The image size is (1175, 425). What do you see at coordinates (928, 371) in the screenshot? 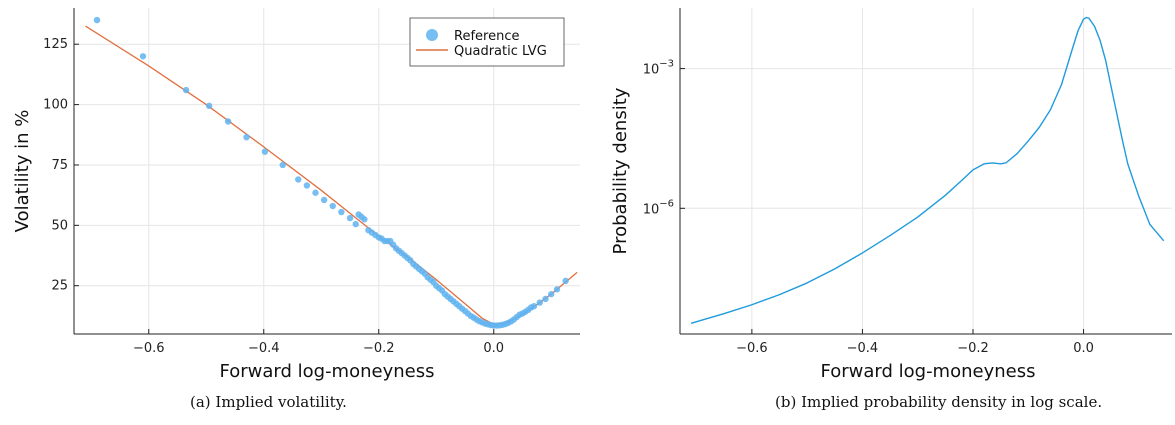
I see `x-axis-label-b: Forward log-moneyness` at bounding box center [928, 371].